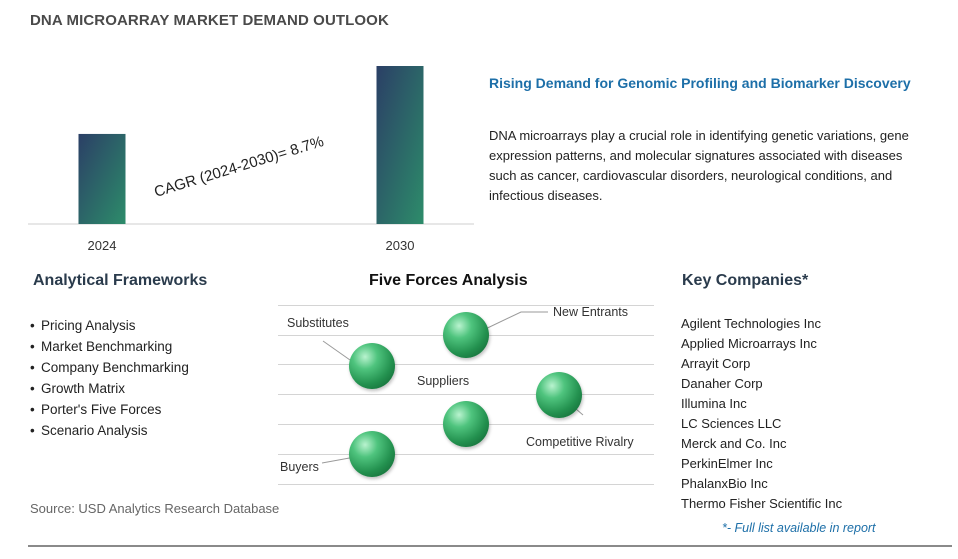  Describe the element at coordinates (400, 145) in the screenshot. I see `bar-2030` at that location.